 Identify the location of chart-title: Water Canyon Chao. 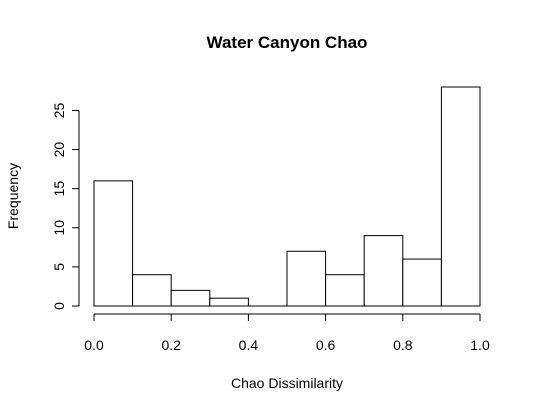
(287, 42).